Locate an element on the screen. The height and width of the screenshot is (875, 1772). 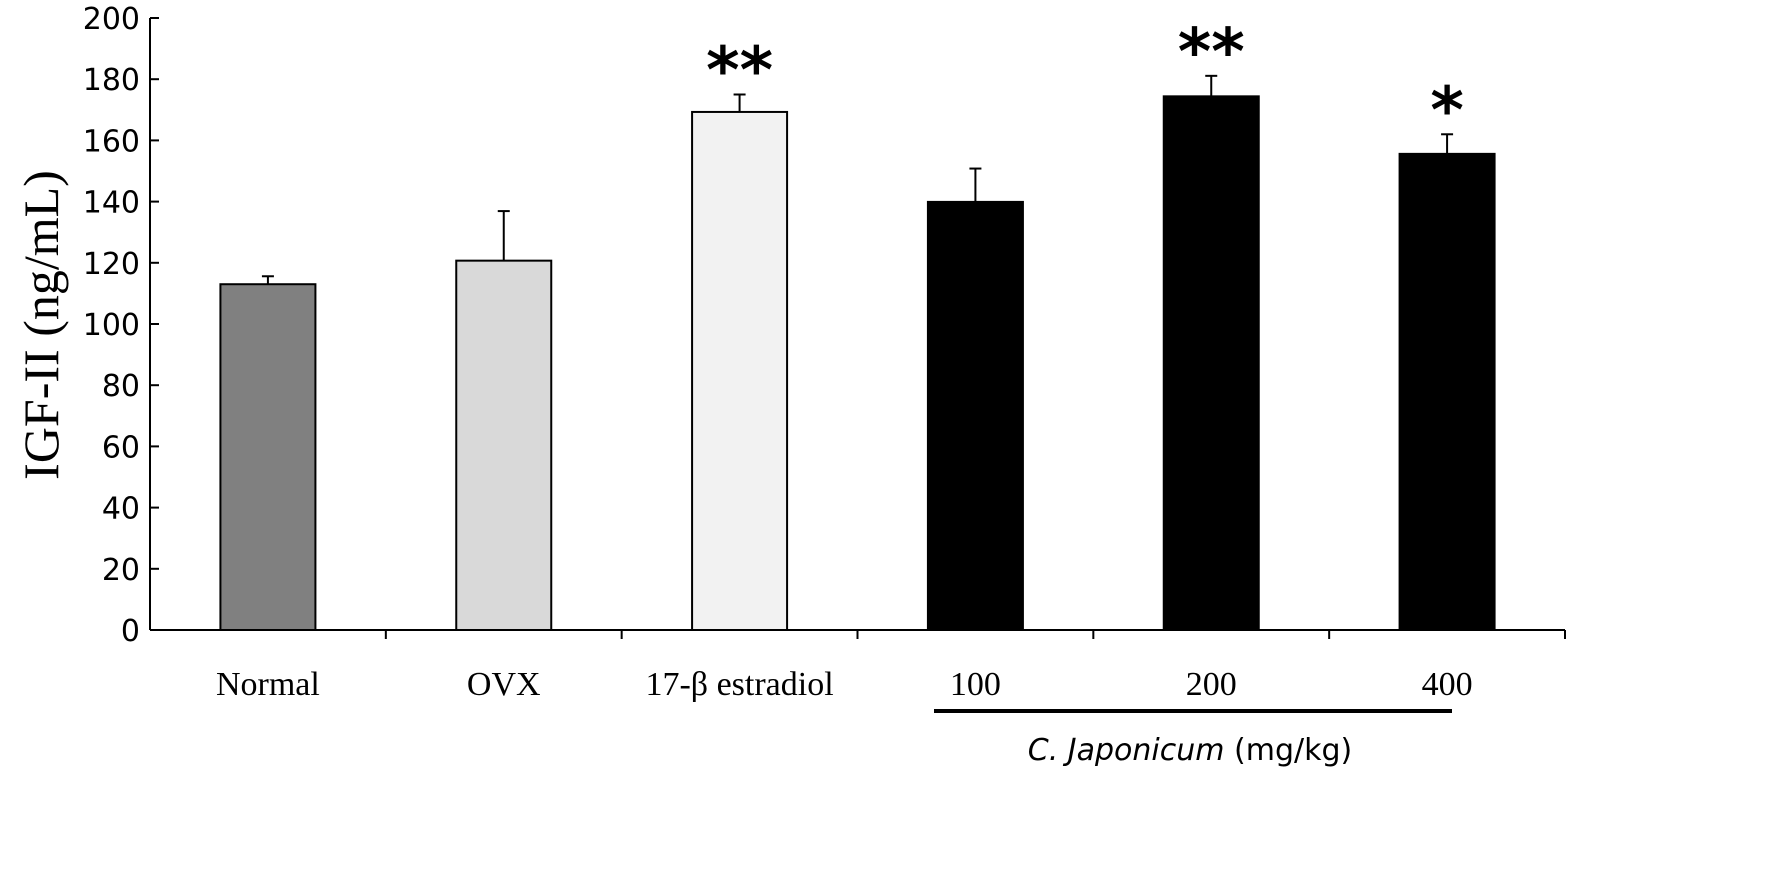
y-tick-label: 40 is located at coordinates (121, 509).